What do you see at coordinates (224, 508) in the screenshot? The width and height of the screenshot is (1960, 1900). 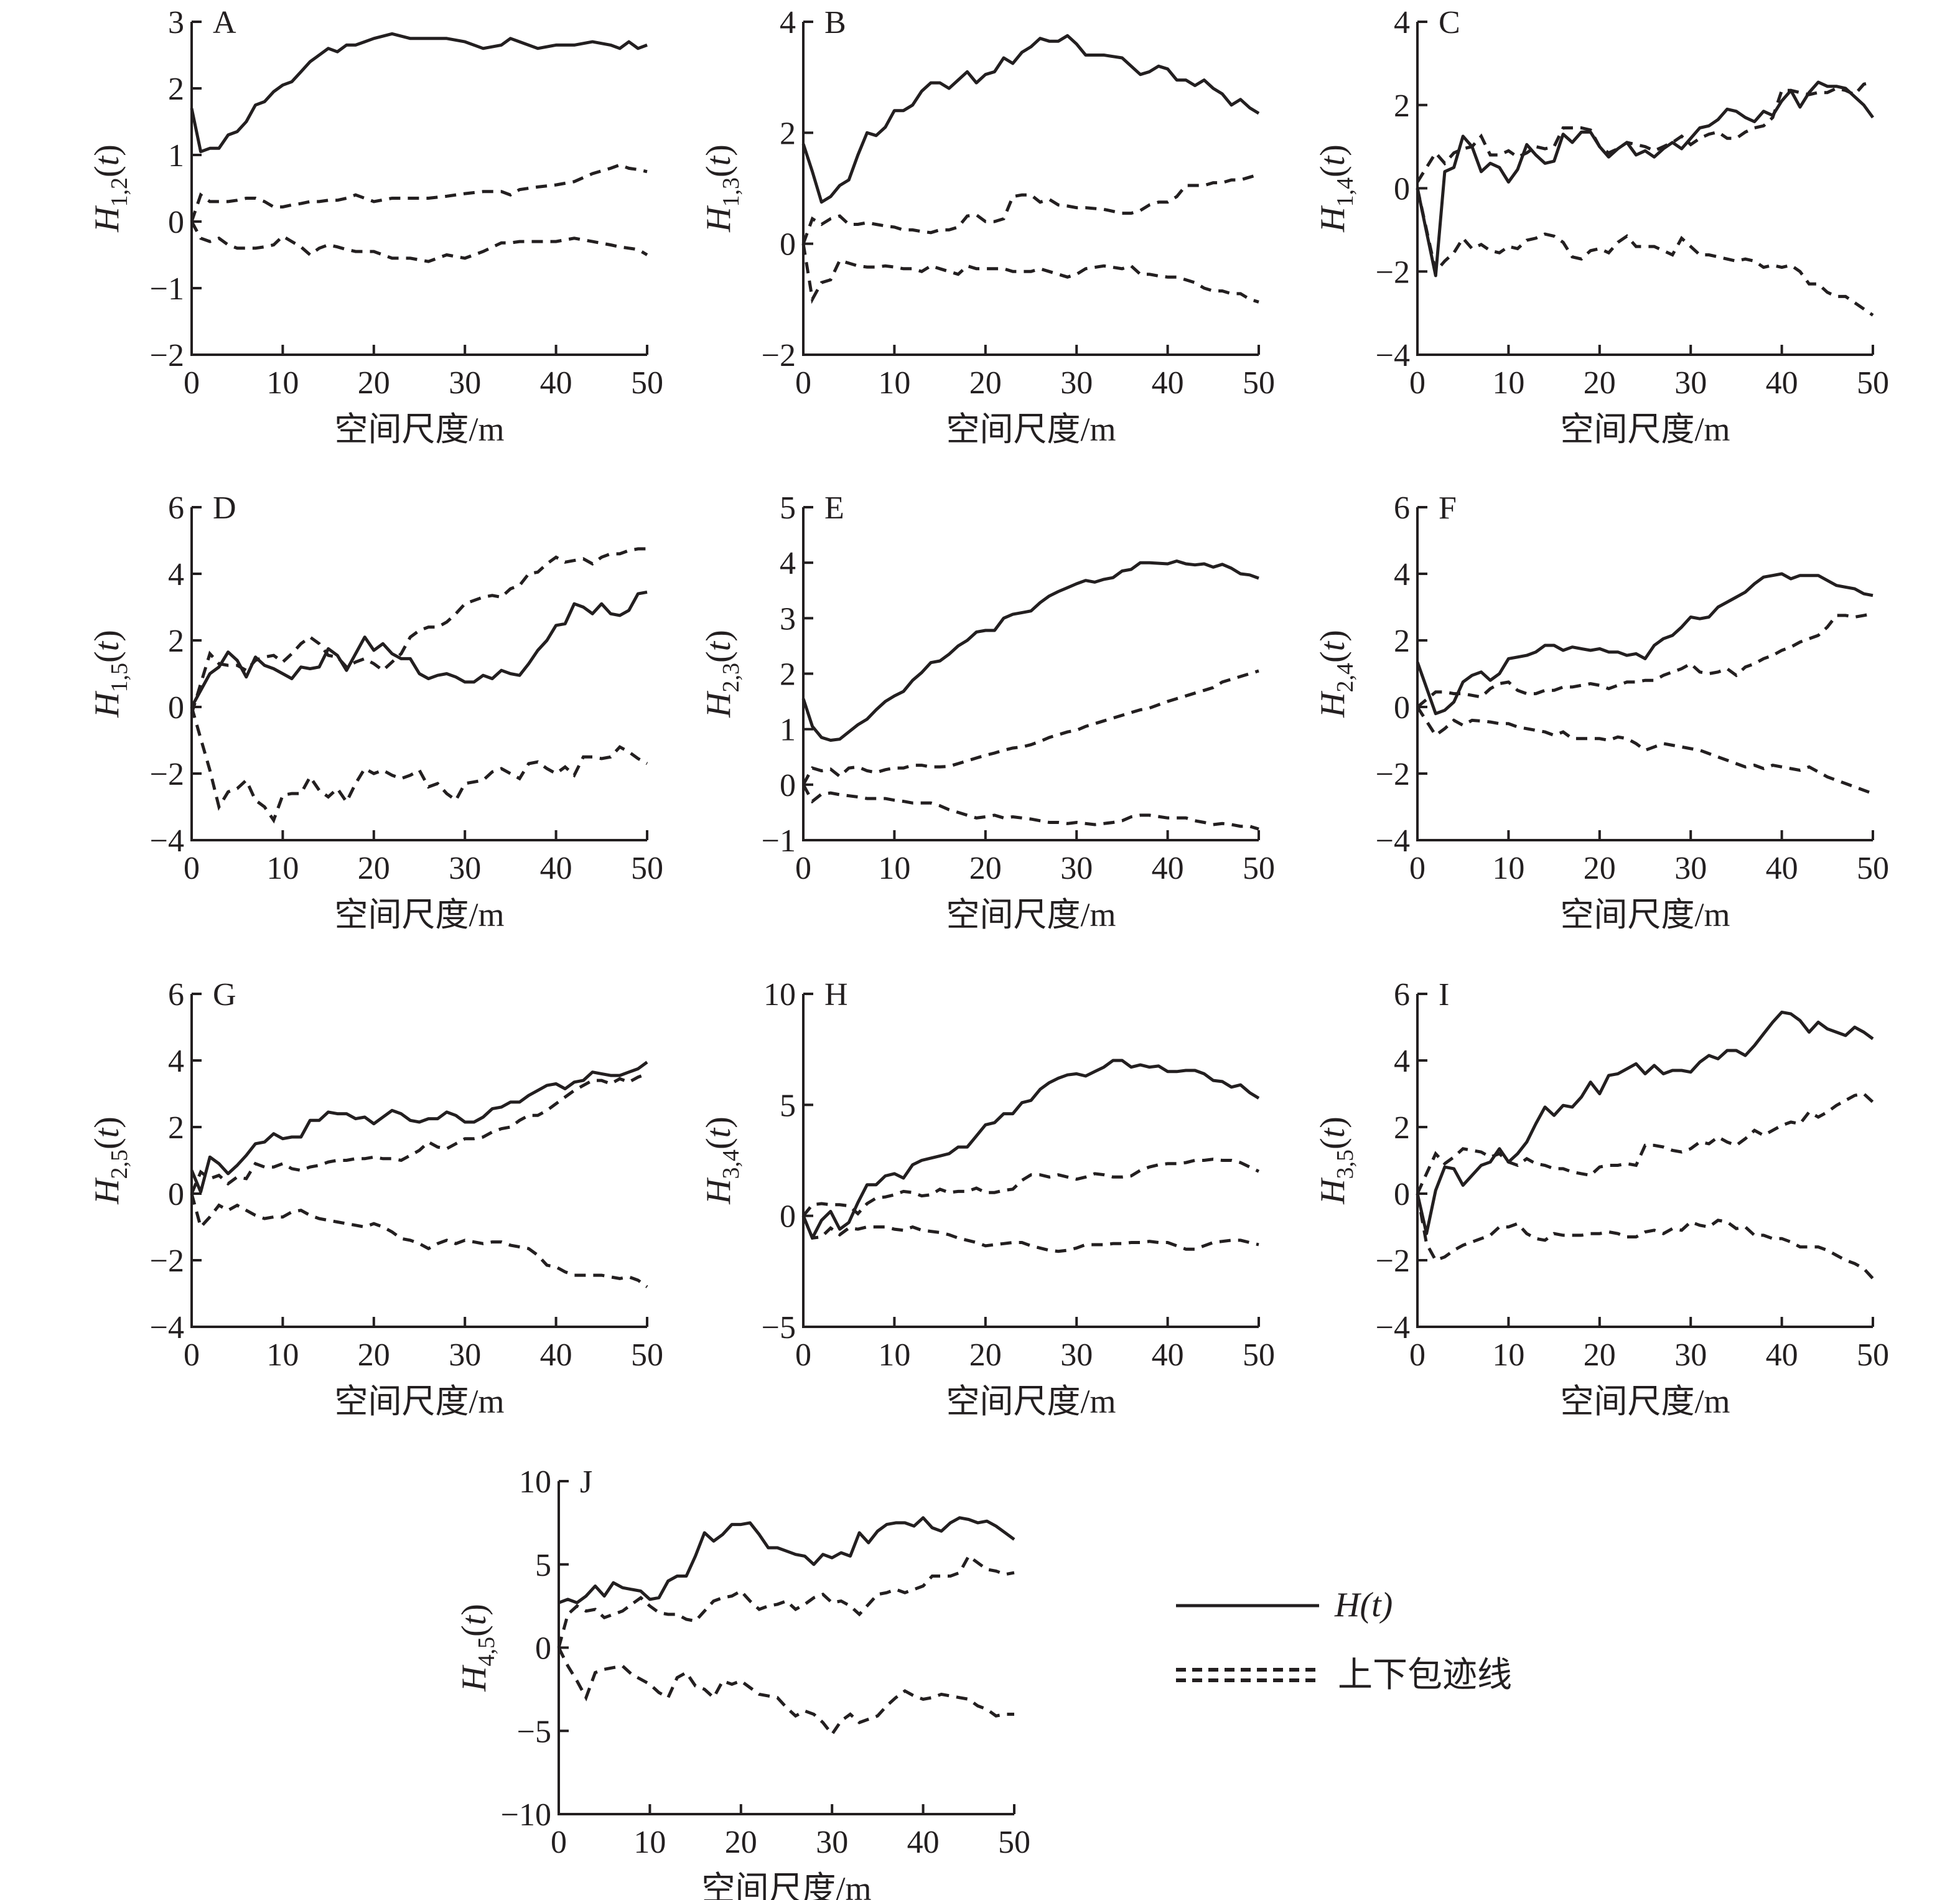 I see `panel-letter: D` at bounding box center [224, 508].